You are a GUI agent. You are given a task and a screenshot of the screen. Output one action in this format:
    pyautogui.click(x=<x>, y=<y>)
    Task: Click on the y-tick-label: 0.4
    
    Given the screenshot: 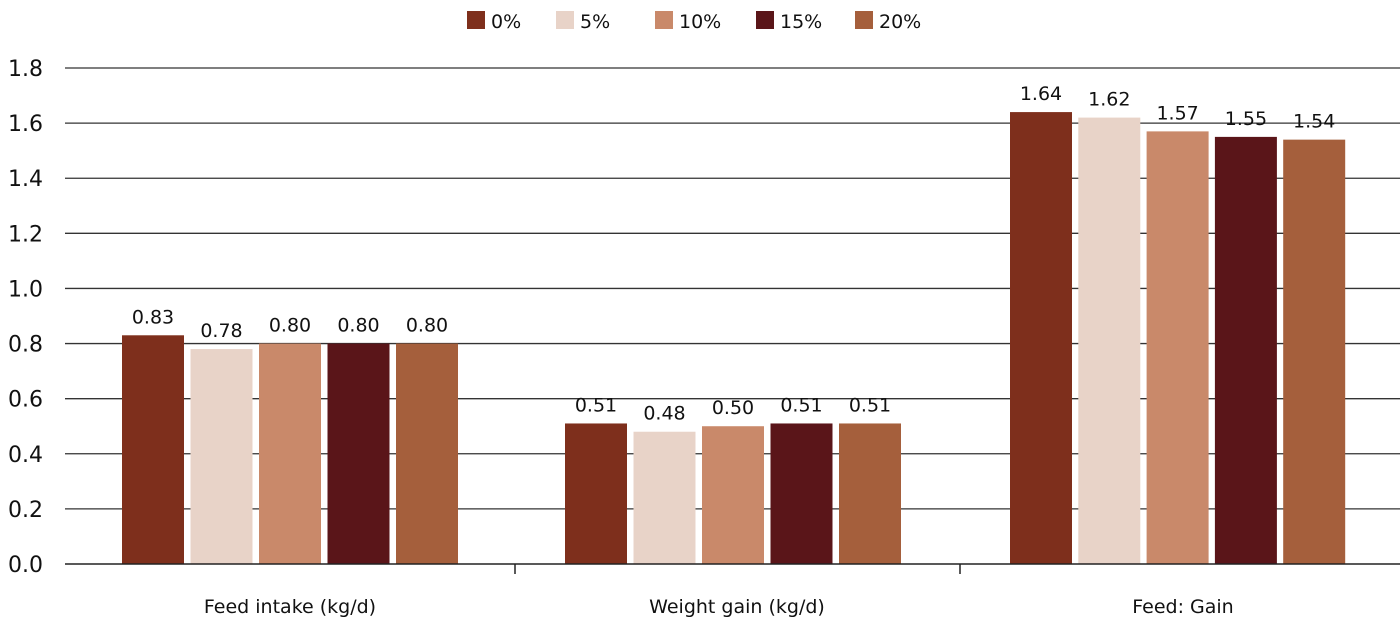 What is the action you would take?
    pyautogui.click(x=25, y=455)
    